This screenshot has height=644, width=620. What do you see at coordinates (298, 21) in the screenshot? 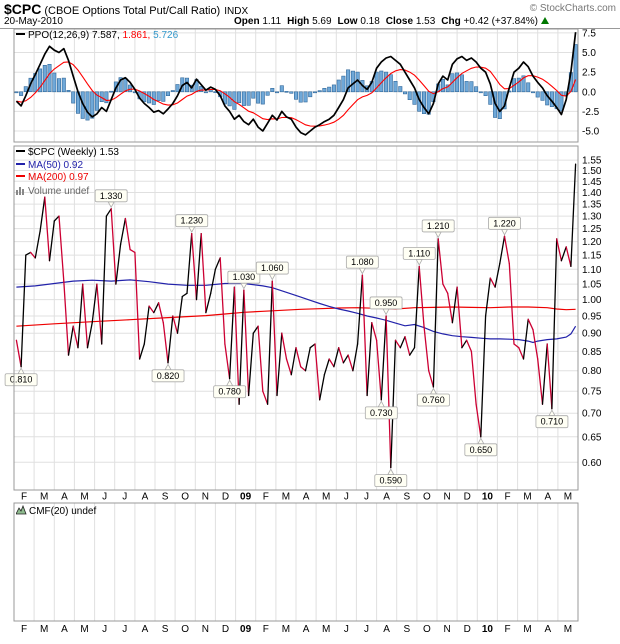
I see `high-label: High` at bounding box center [298, 21].